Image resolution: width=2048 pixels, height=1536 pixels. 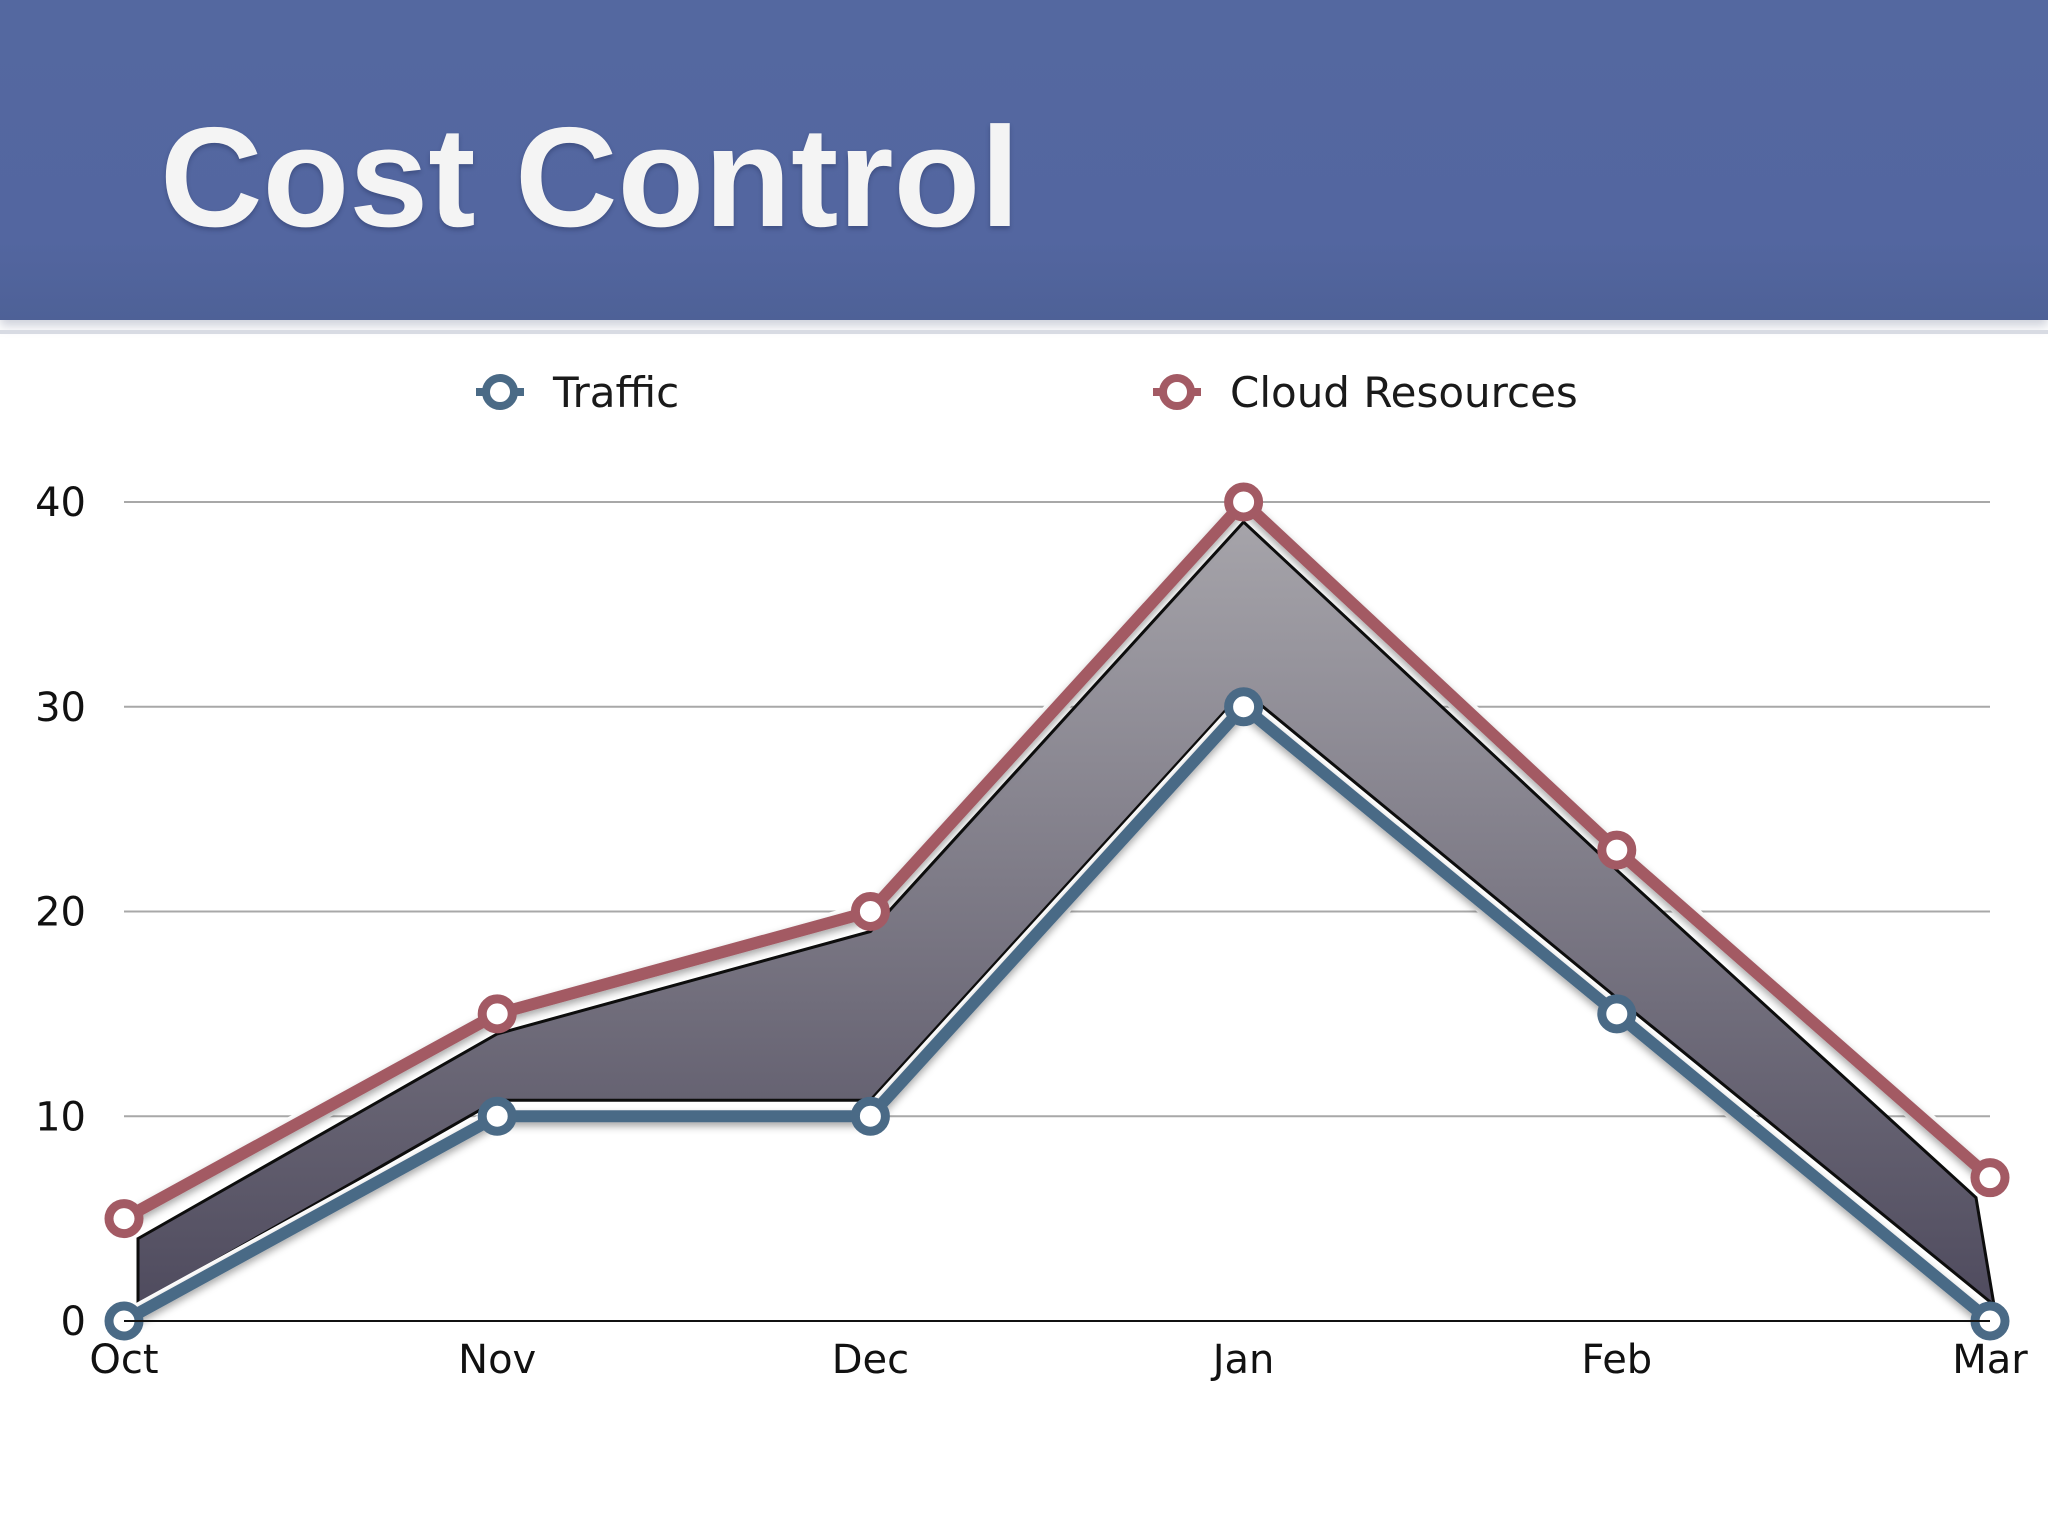 I want to click on slide-title: Cost Control, so click(x=590, y=177).